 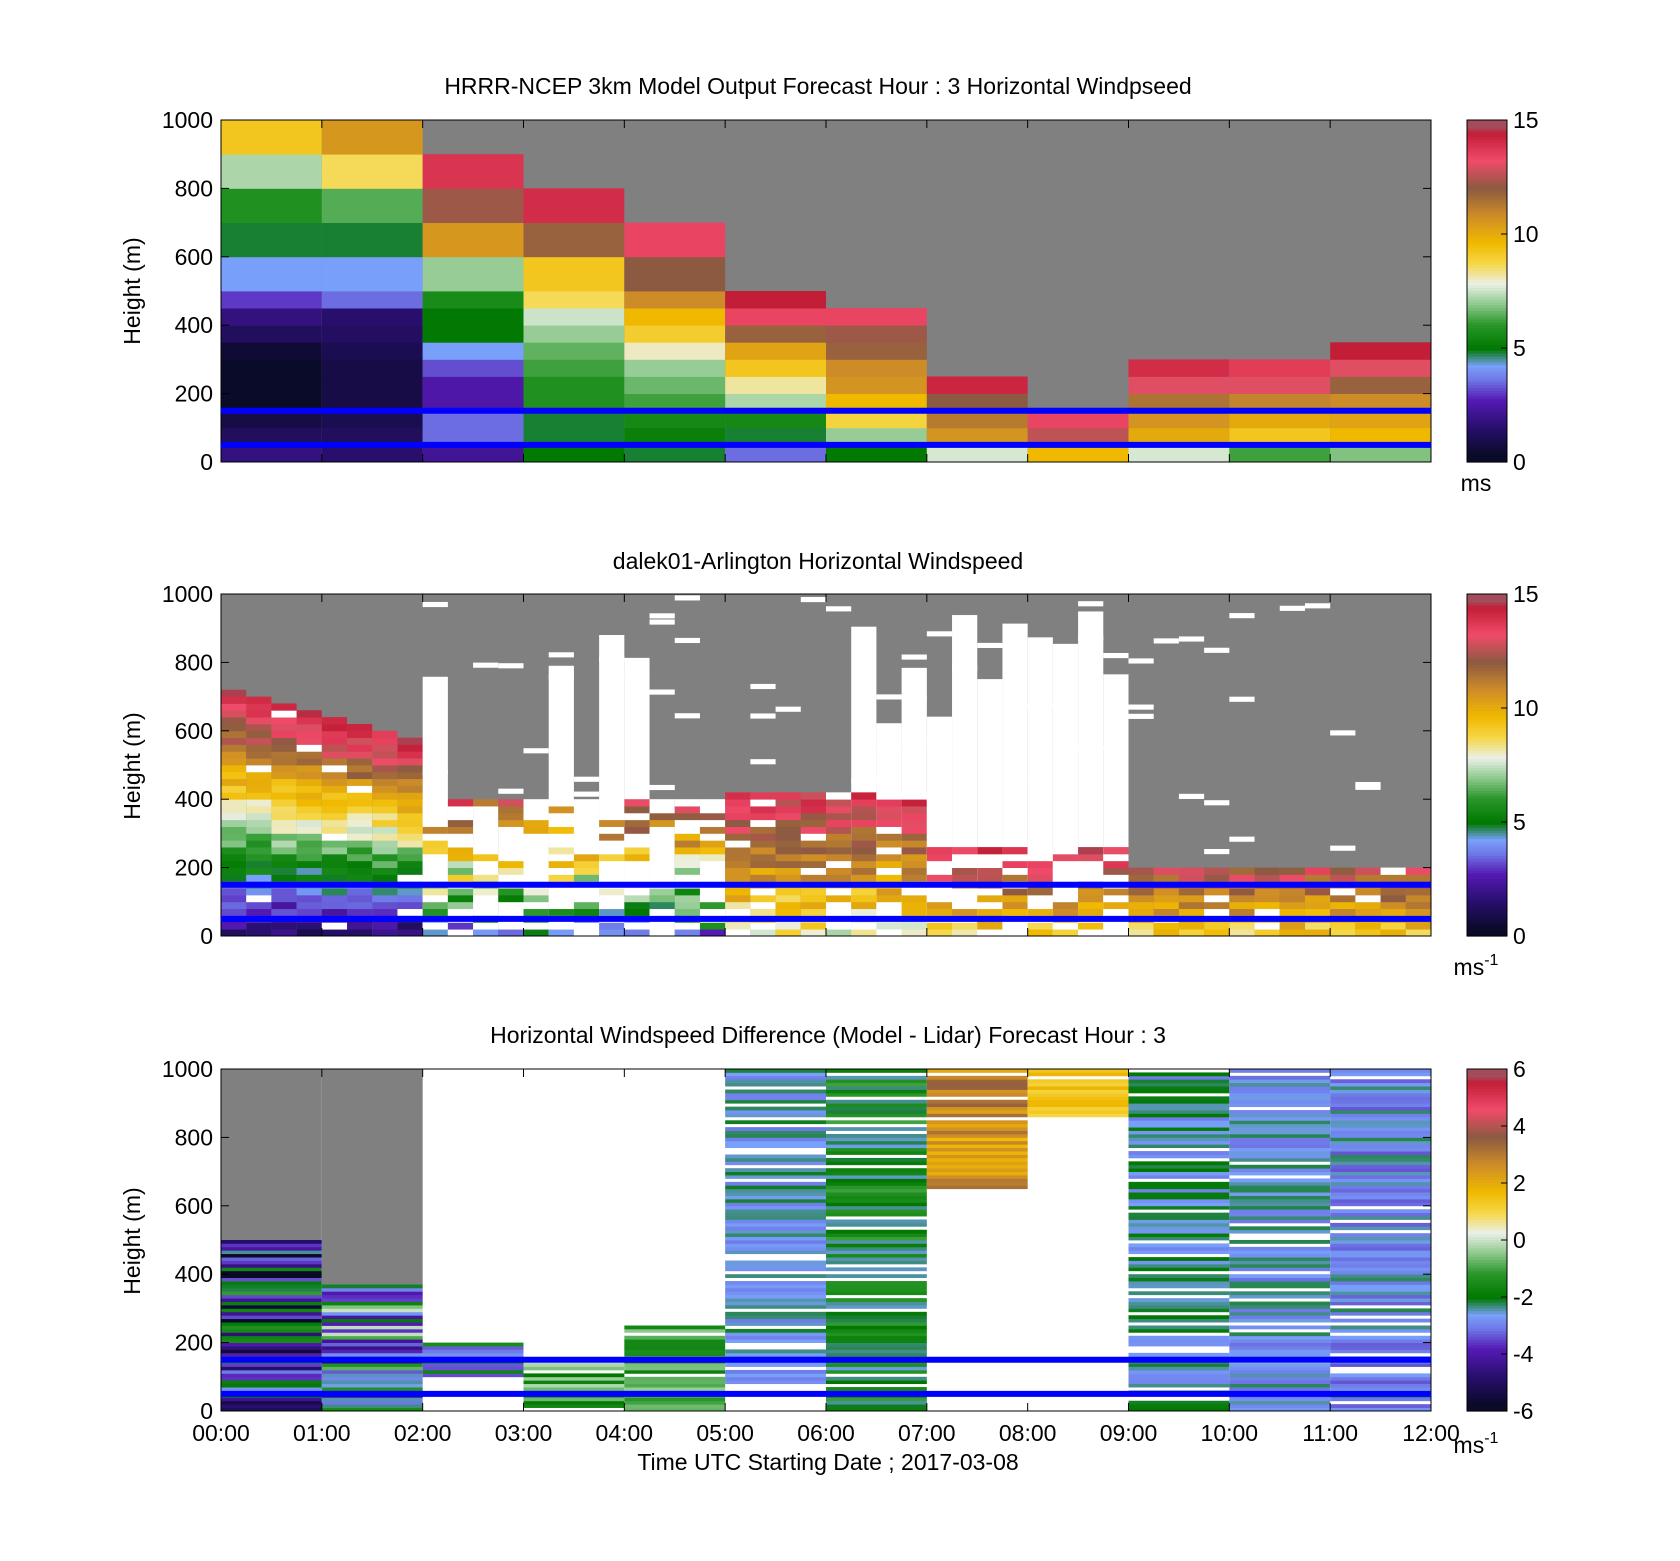 I want to click on colorbar-tick-label: 2, so click(x=1519, y=1183).